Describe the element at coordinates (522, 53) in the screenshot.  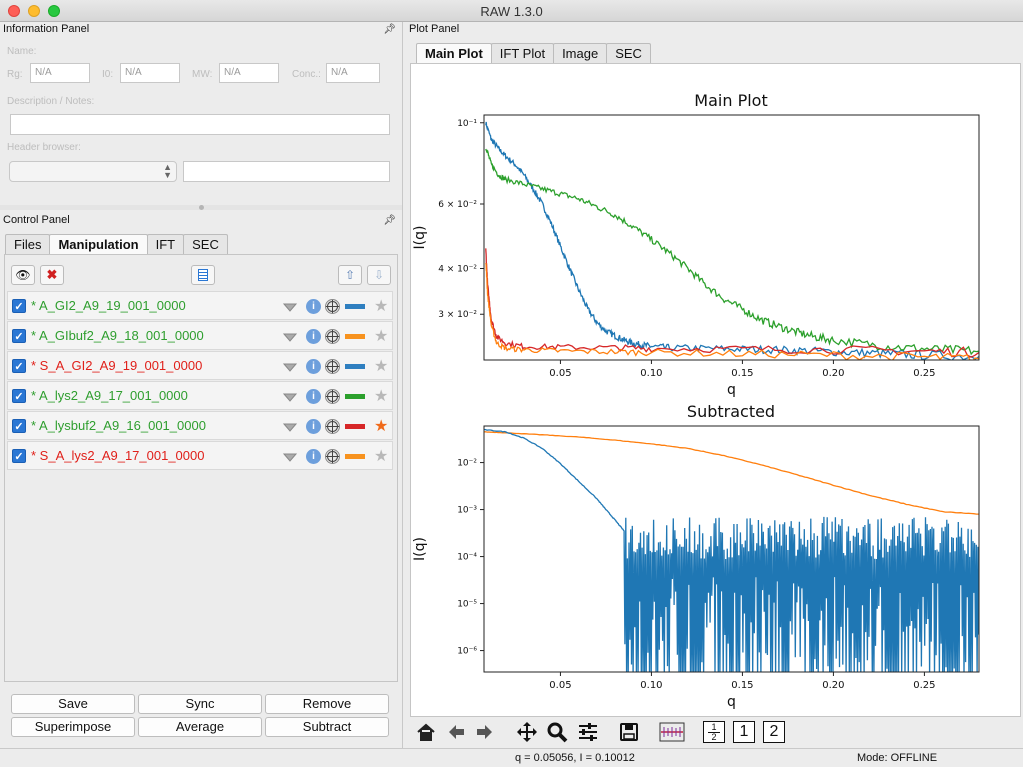
I see `tab-ift-plot: IFT Plot` at that location.